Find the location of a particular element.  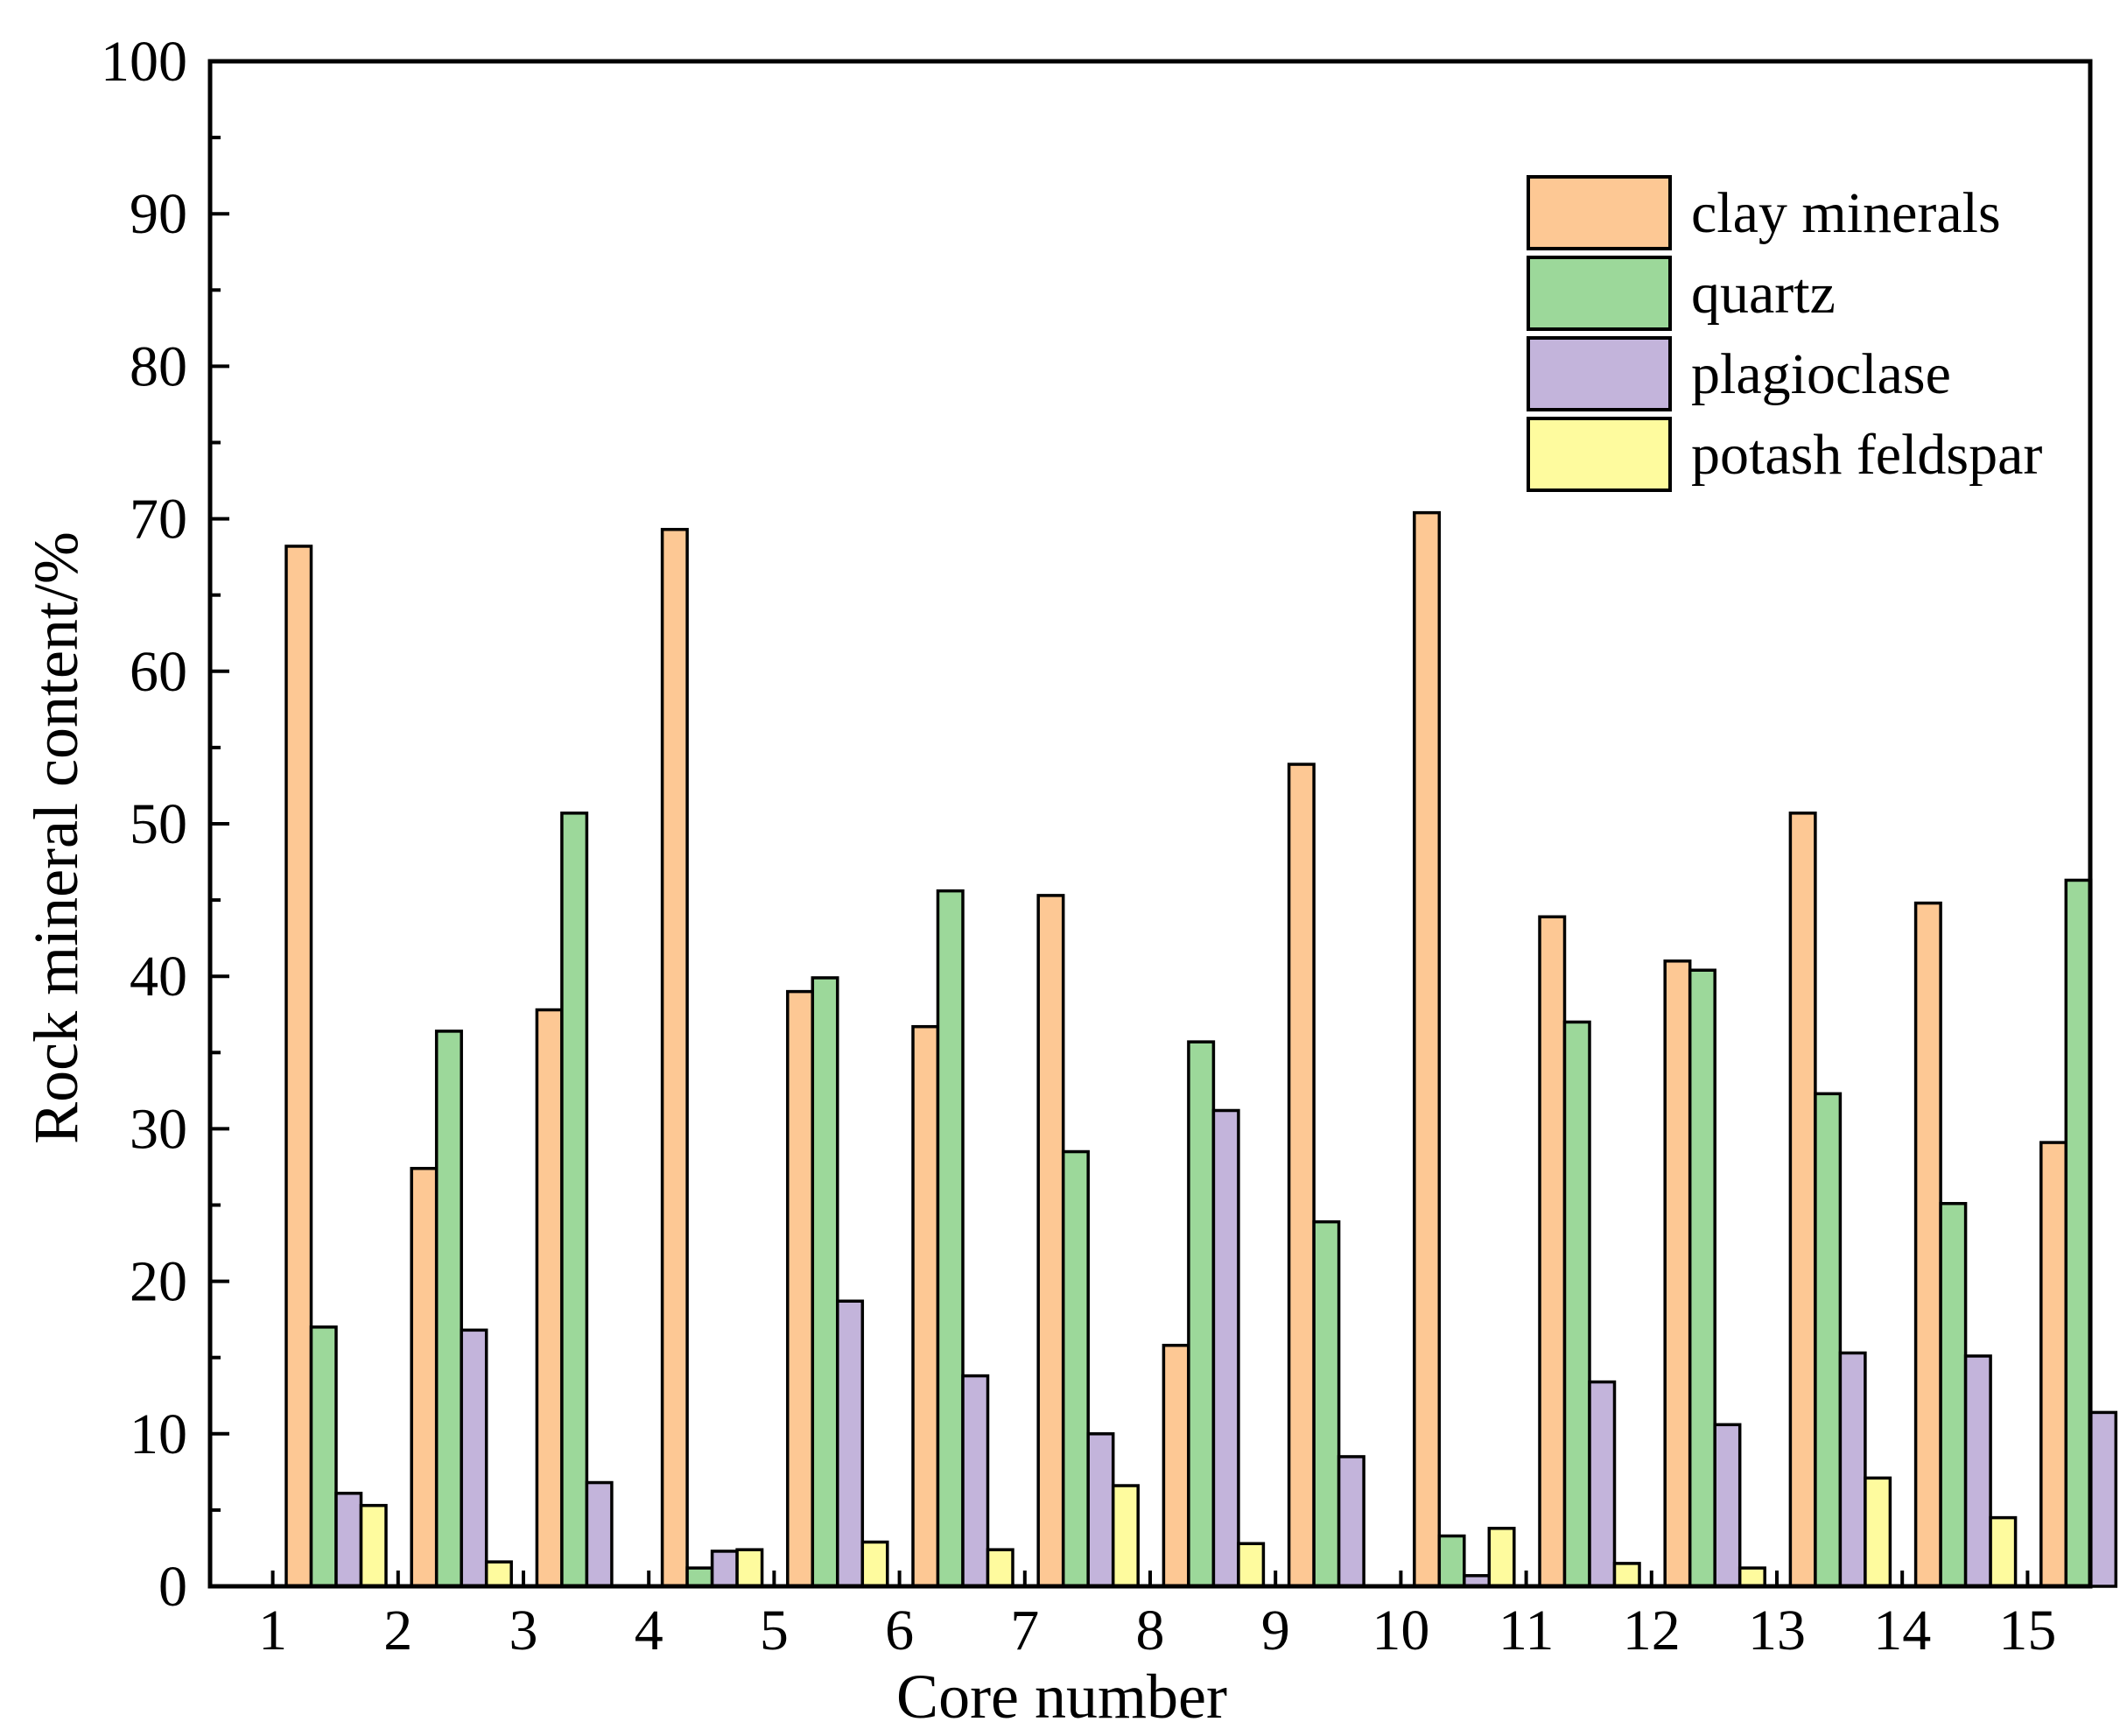

legend-swatch-quartz is located at coordinates (1600, 293).